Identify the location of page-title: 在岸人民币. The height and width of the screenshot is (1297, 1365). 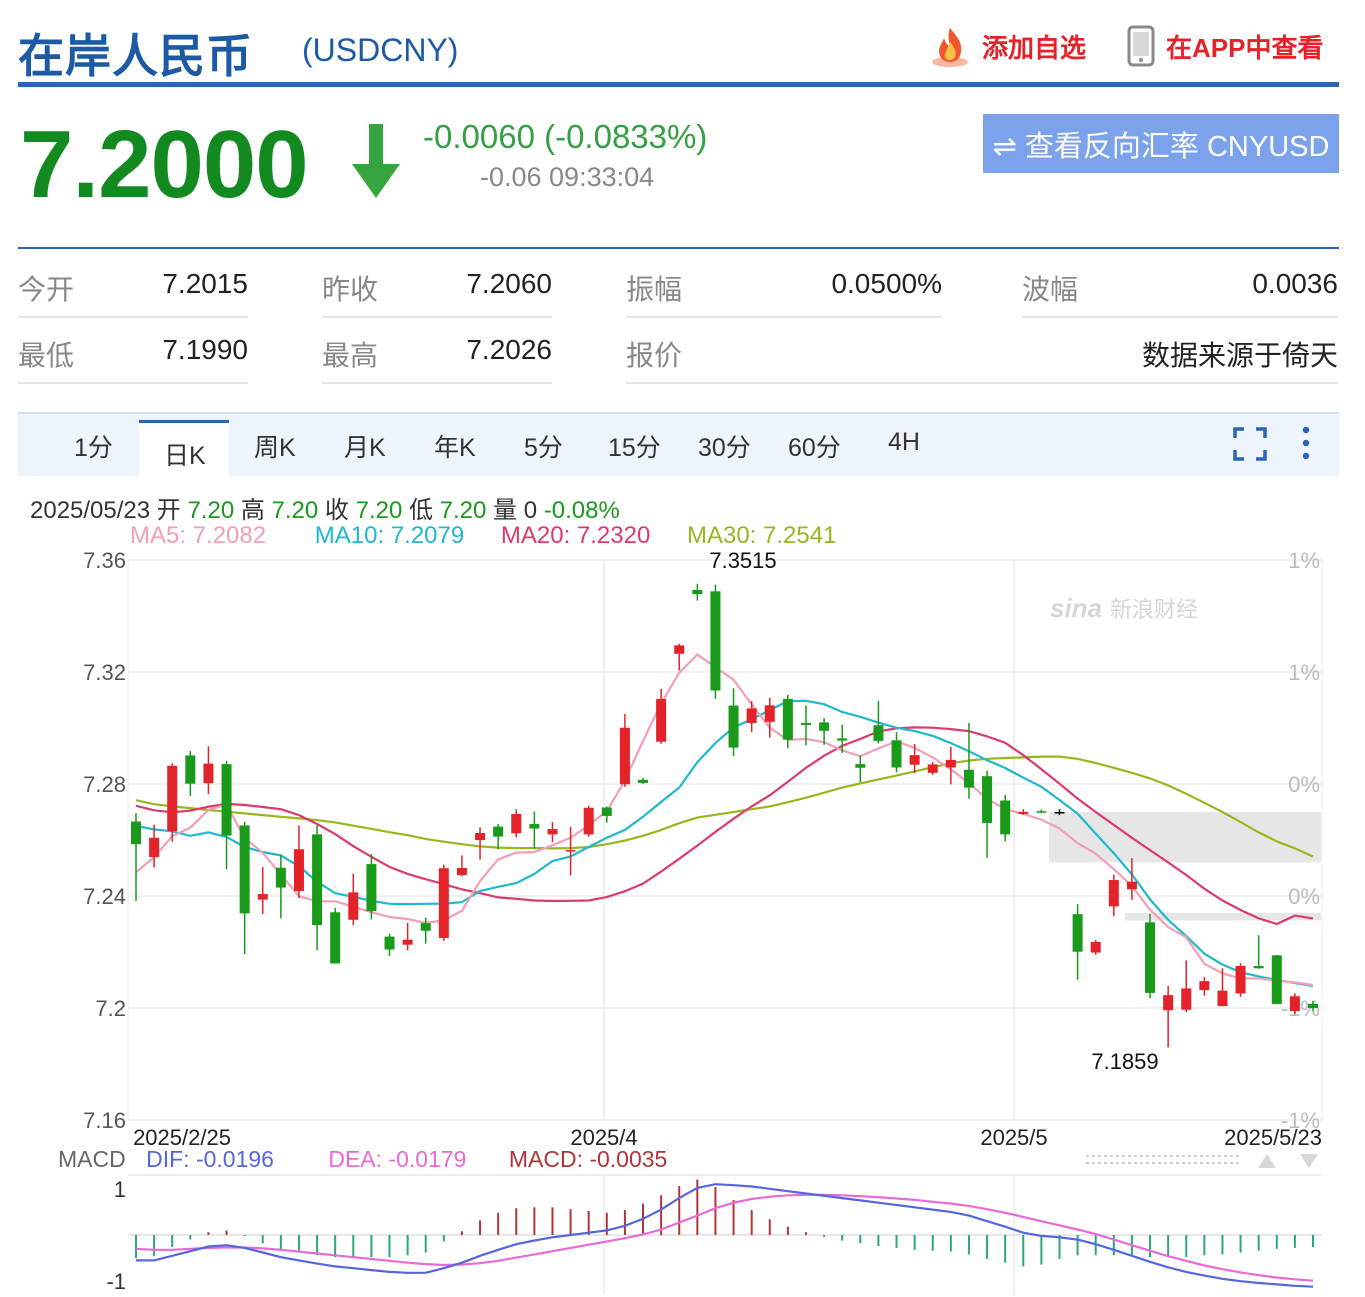
(135, 56).